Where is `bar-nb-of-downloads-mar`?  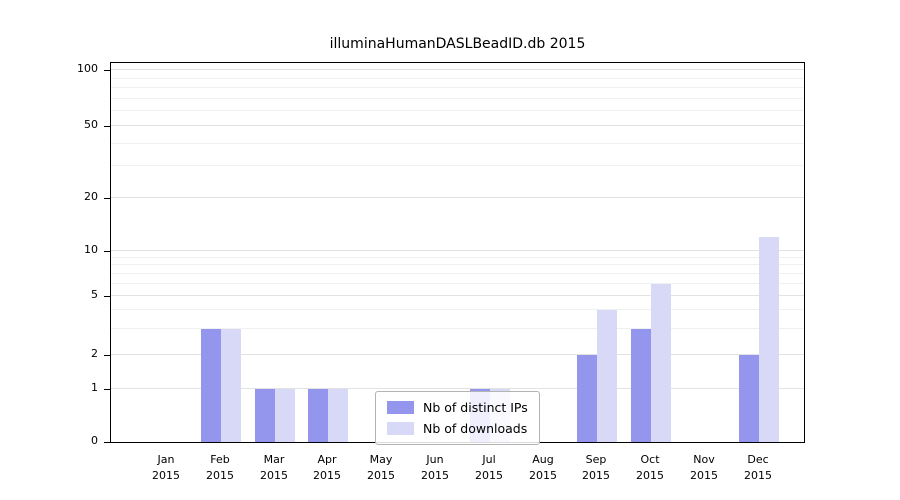 bar-nb-of-downloads-mar is located at coordinates (285, 415).